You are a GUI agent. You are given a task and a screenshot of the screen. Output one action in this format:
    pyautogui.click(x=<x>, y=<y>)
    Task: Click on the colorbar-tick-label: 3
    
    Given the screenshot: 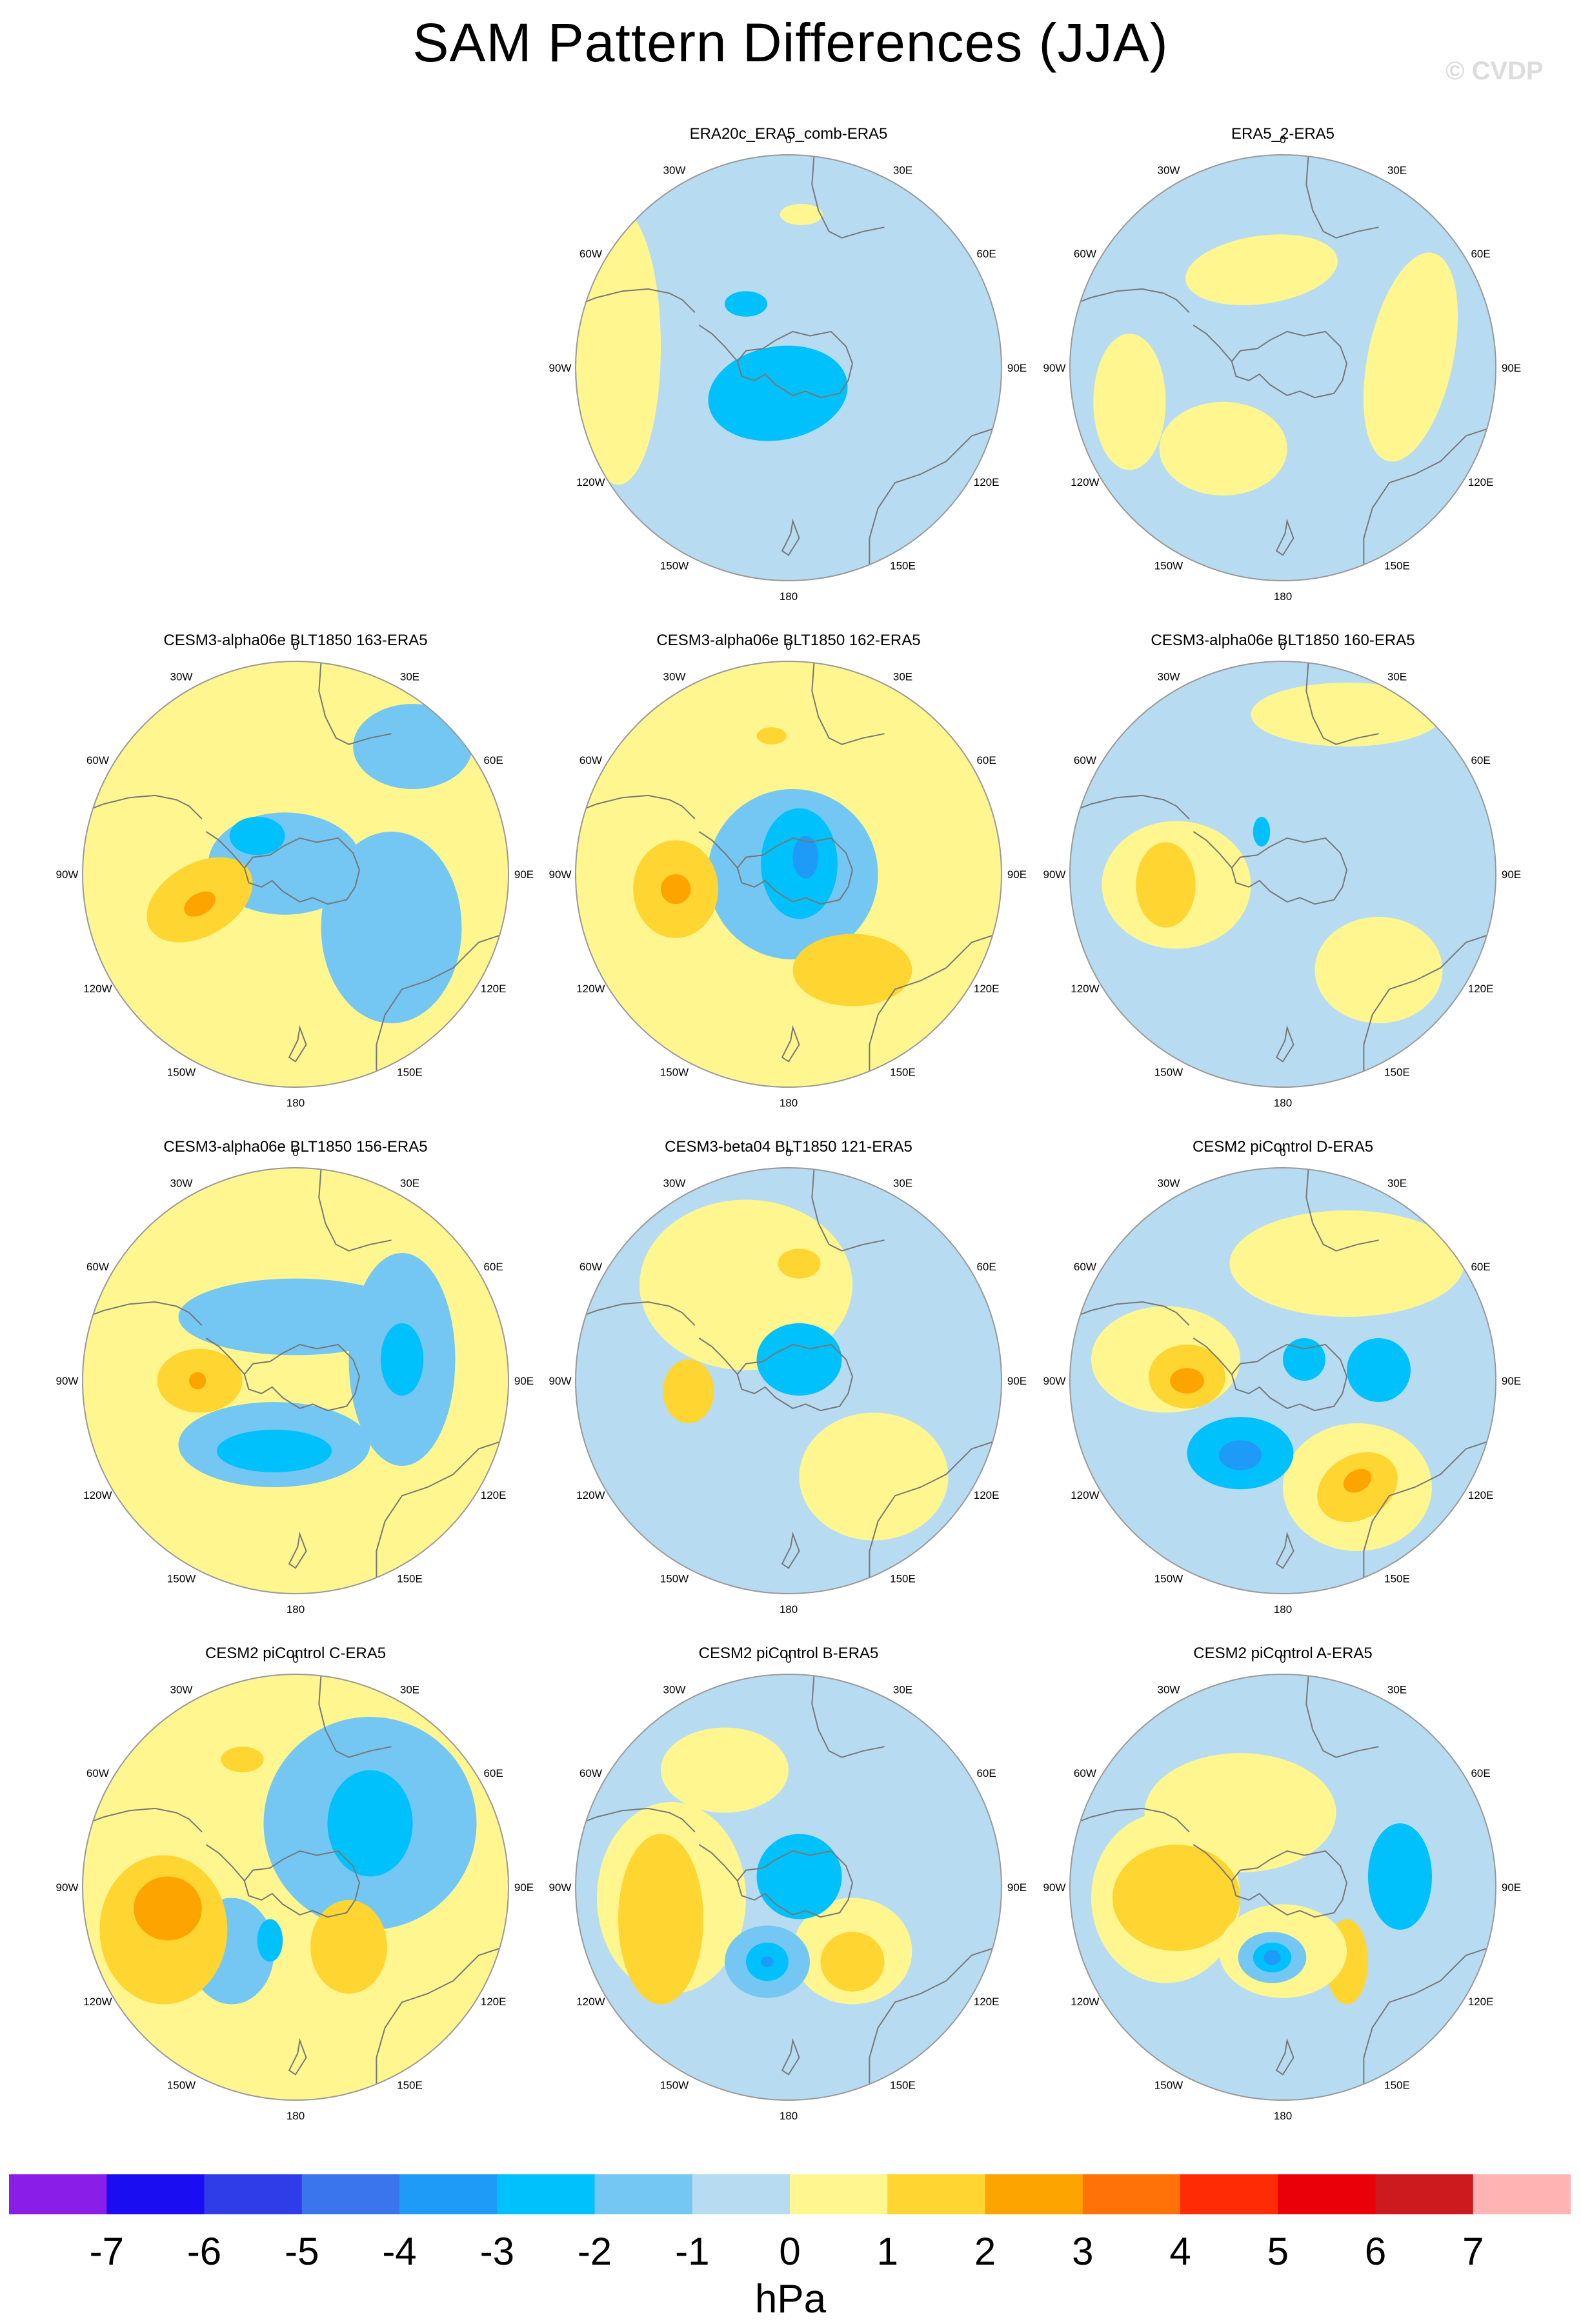 What is the action you would take?
    pyautogui.click(x=1083, y=2251)
    